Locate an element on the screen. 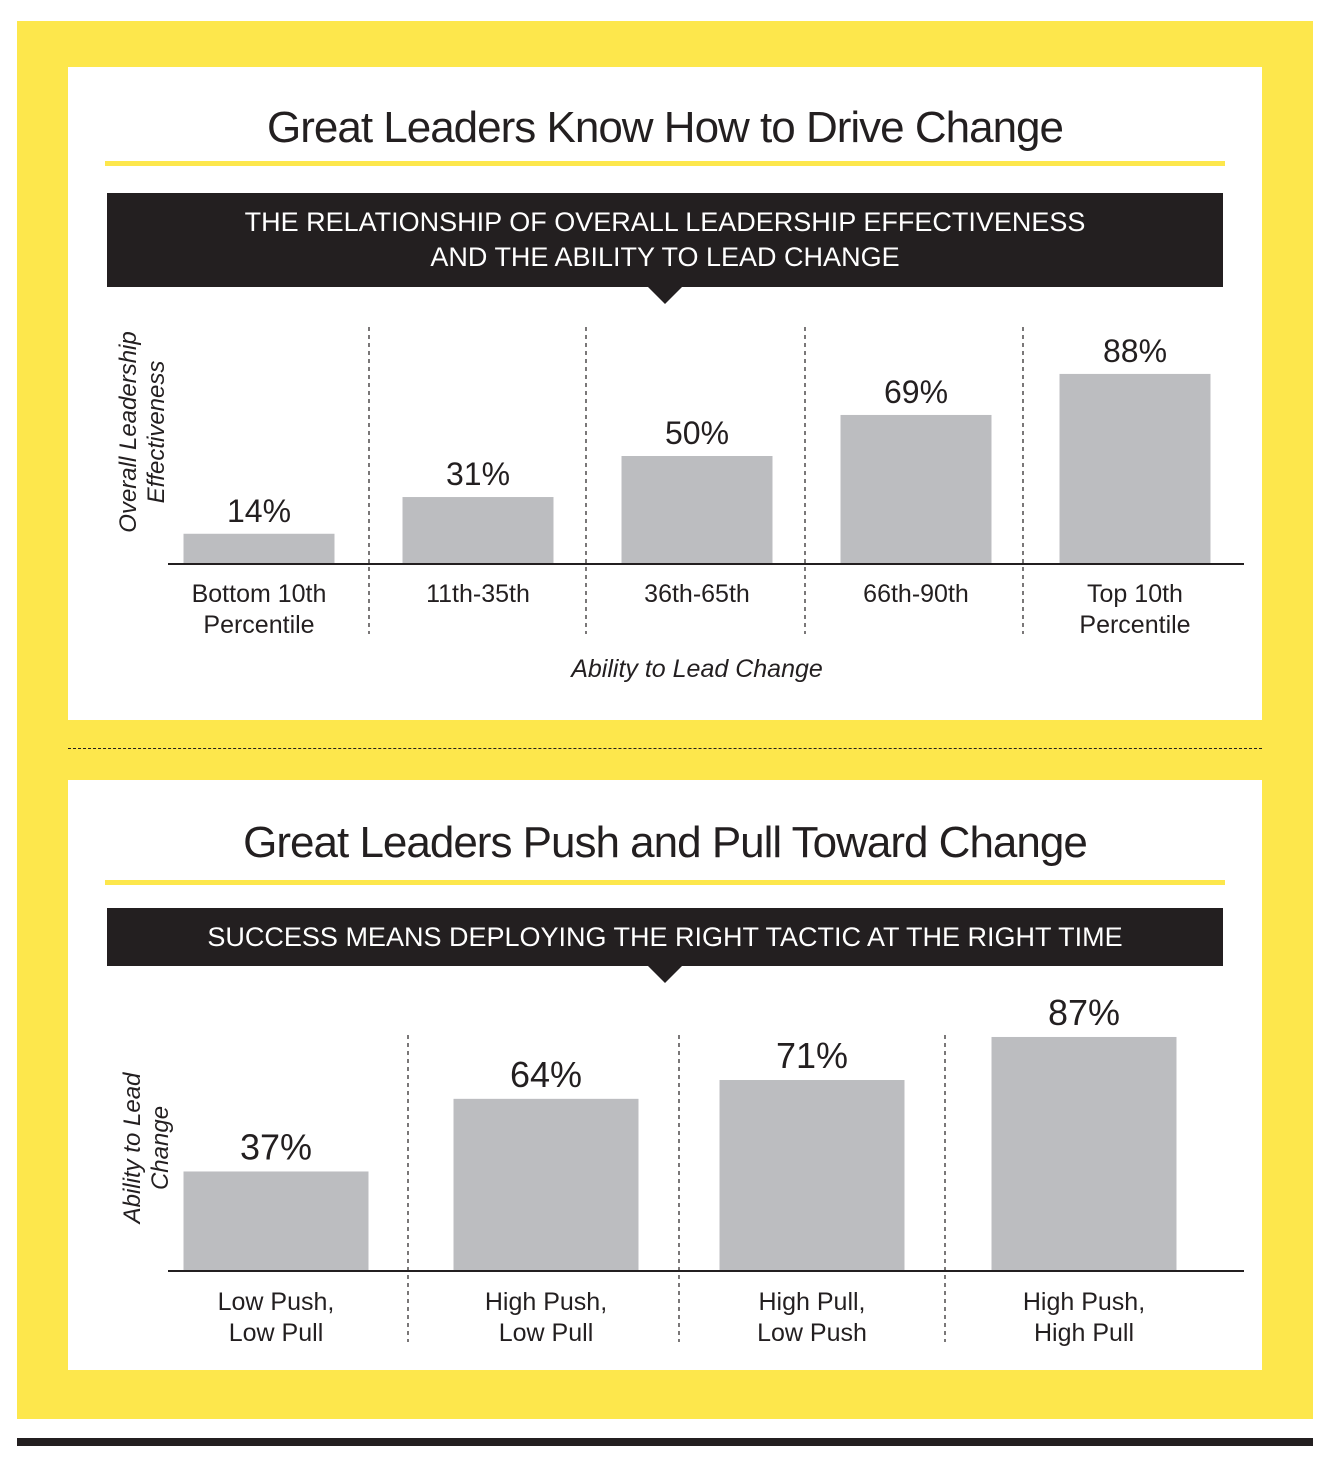  data-label: 87% is located at coordinates (1084, 1012).